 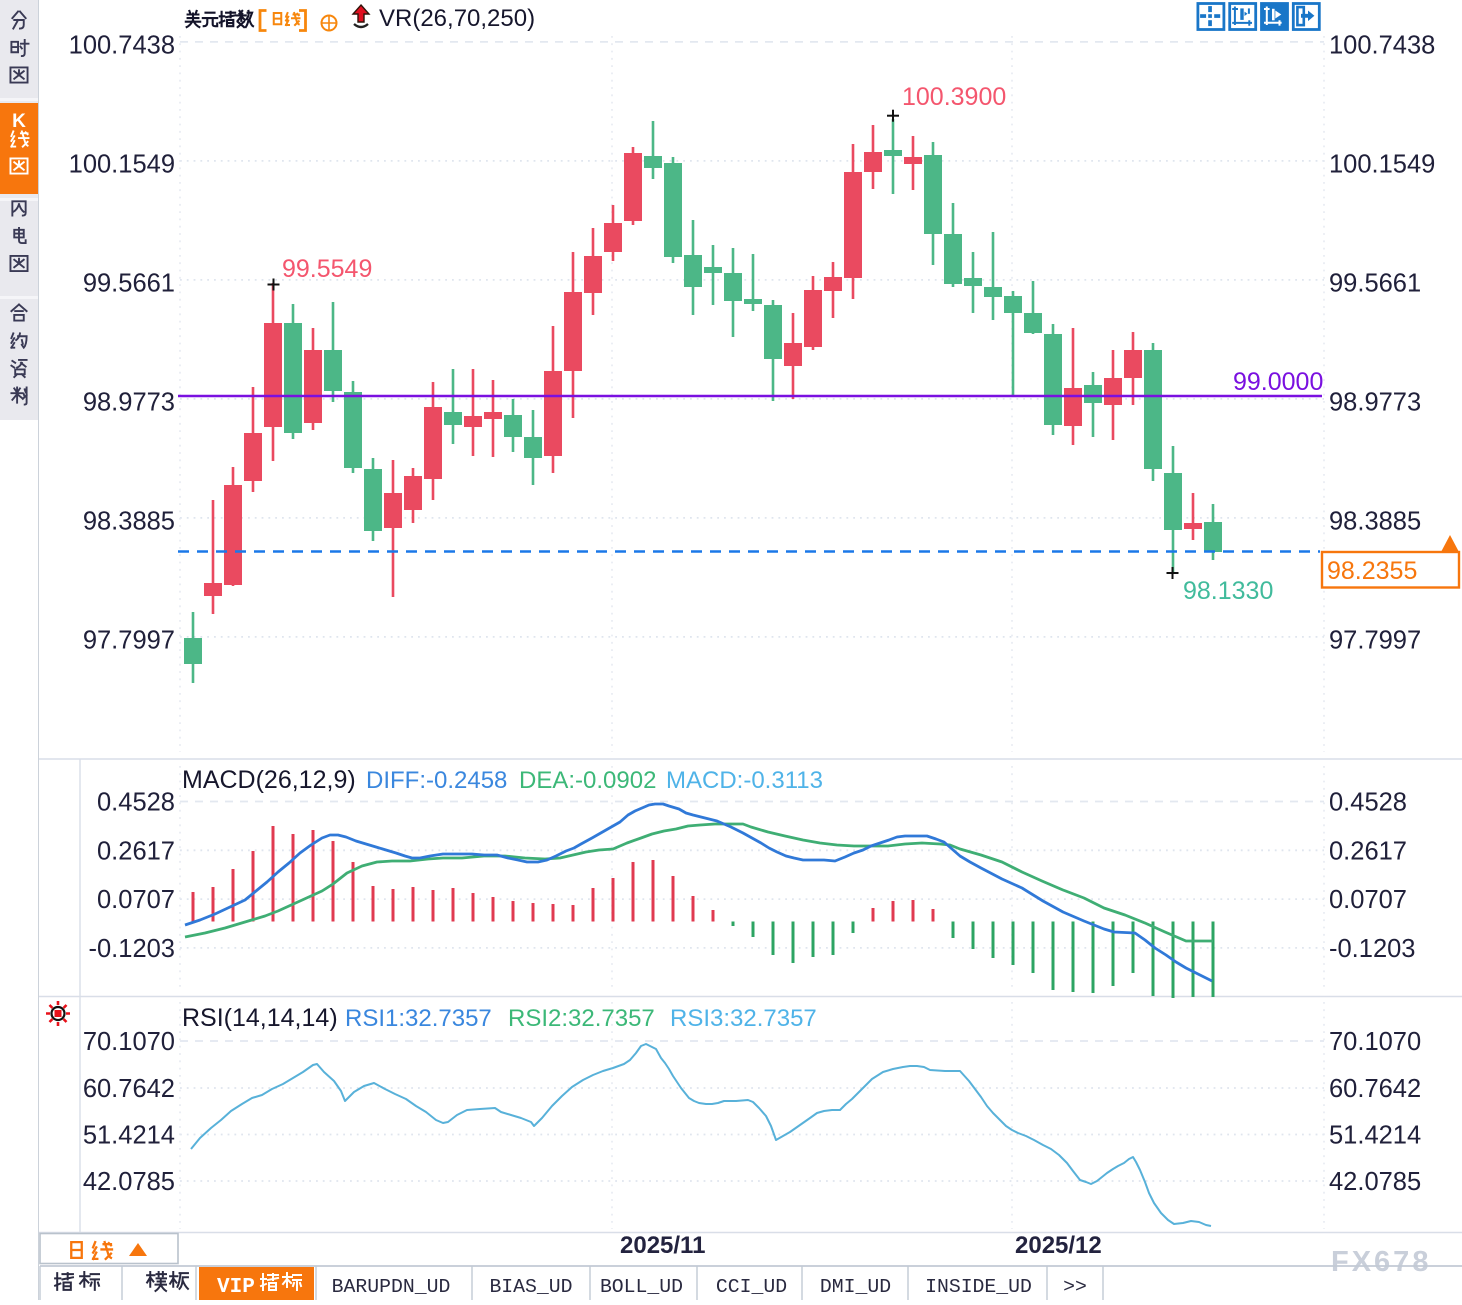 What do you see at coordinates (581, 1018) in the screenshot?
I see `svg-text: RSI2:32.7357` at bounding box center [581, 1018].